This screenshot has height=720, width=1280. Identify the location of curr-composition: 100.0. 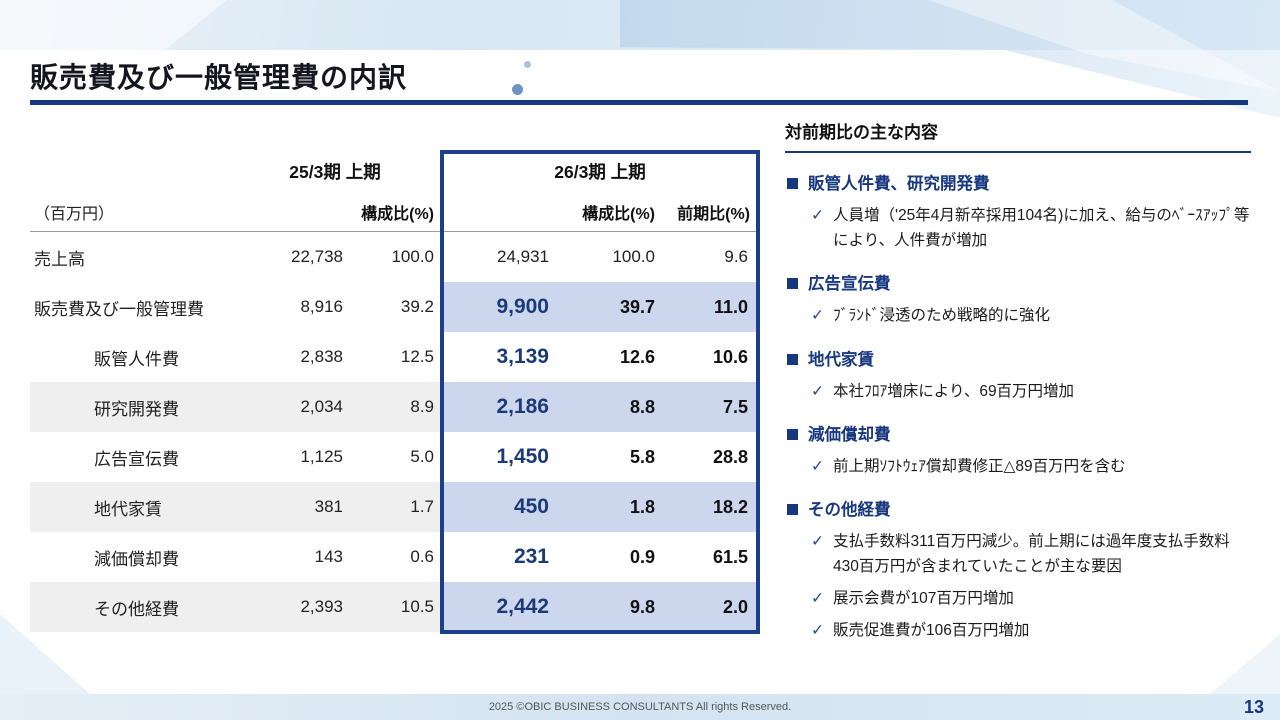
(633, 256).